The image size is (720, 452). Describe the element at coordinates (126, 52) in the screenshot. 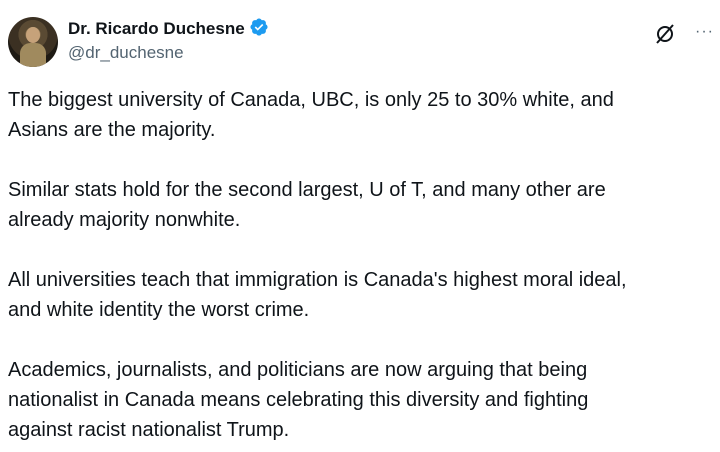

I see `author-handle: @dr_duchesne` at that location.